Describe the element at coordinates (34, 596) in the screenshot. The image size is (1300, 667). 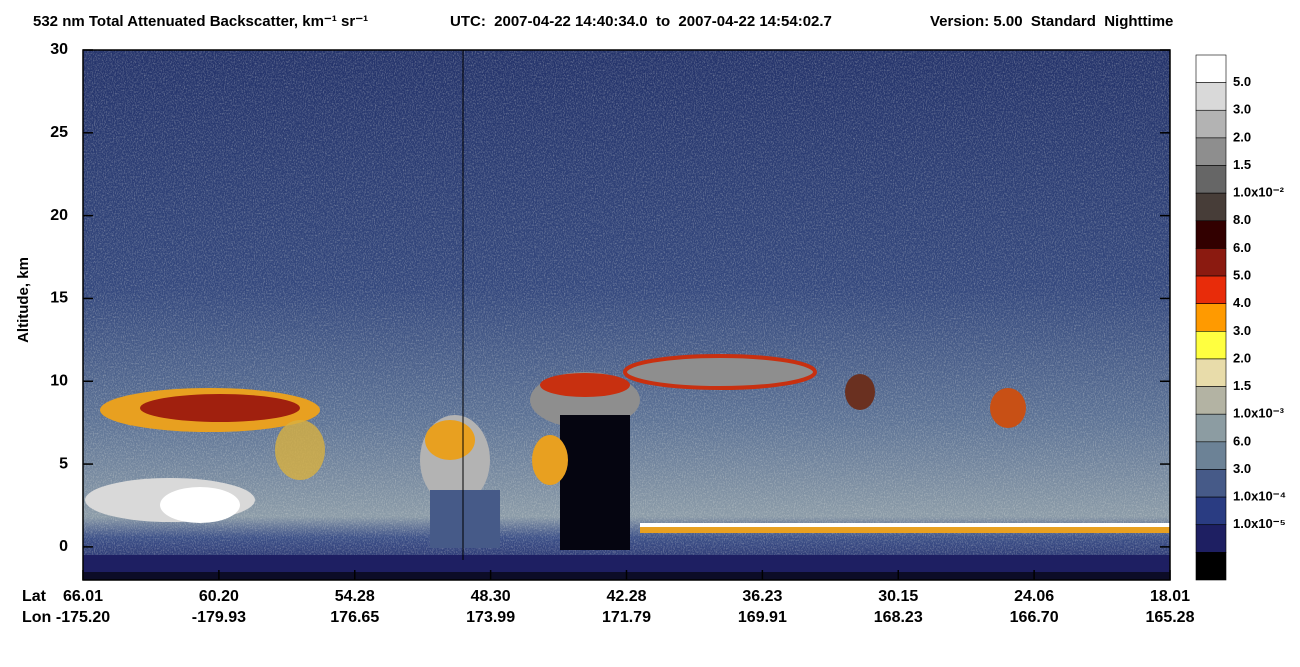
I see `x-row-name: Lat` at that location.